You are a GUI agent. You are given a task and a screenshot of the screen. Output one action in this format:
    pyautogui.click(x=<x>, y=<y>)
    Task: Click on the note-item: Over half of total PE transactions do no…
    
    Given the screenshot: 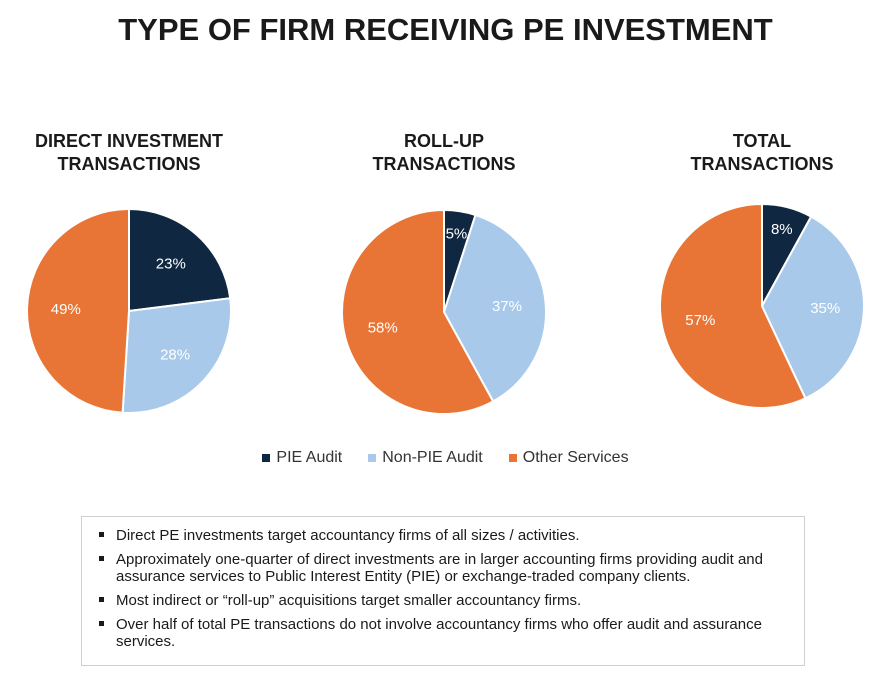 What is the action you would take?
    pyautogui.click(x=443, y=633)
    